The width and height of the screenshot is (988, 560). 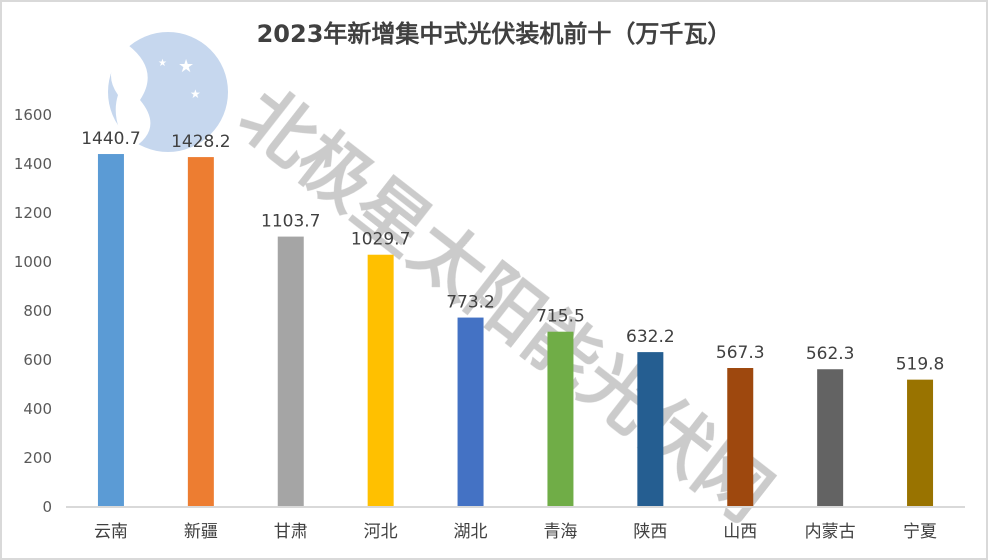 I want to click on x-tick-label: 湖北, so click(x=471, y=532).